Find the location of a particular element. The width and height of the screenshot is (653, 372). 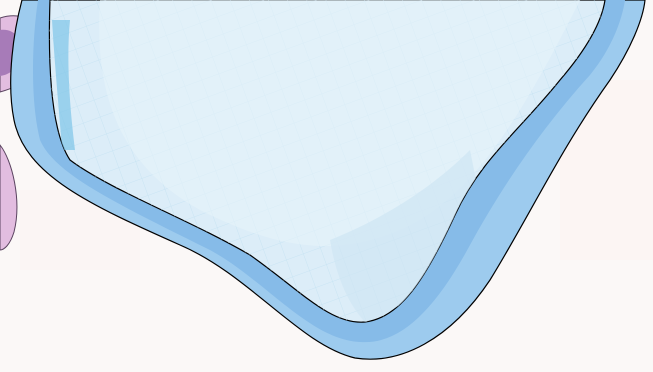

pink-lobe is located at coordinates (9, 197).